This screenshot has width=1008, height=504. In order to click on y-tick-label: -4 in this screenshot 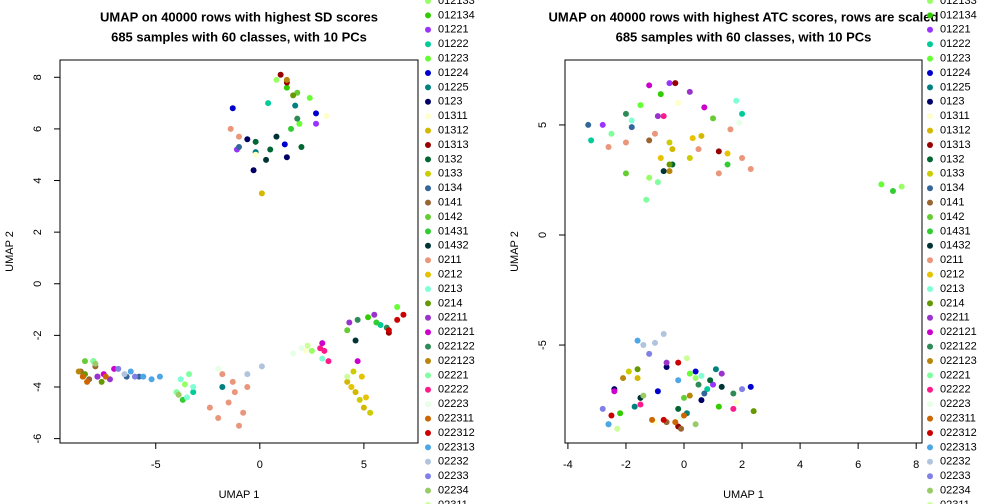, I will do `click(38, 387)`.